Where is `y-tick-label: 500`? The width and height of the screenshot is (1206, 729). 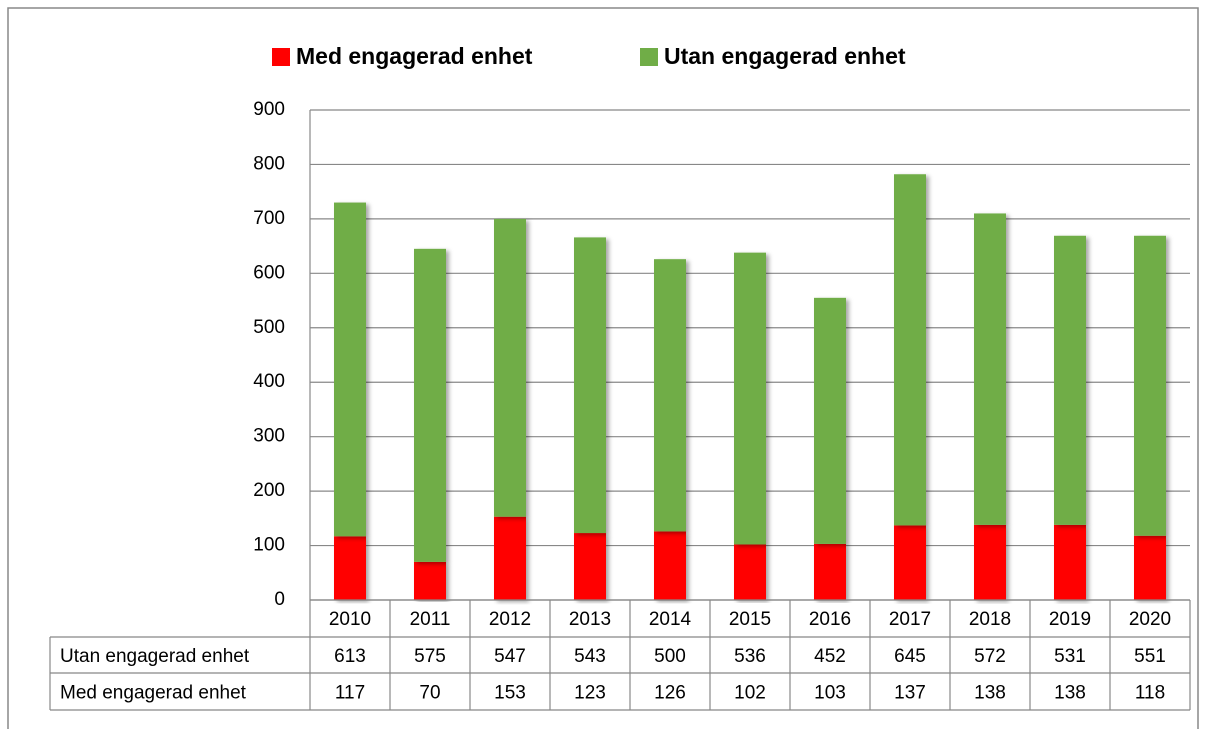 y-tick-label: 500 is located at coordinates (269, 327).